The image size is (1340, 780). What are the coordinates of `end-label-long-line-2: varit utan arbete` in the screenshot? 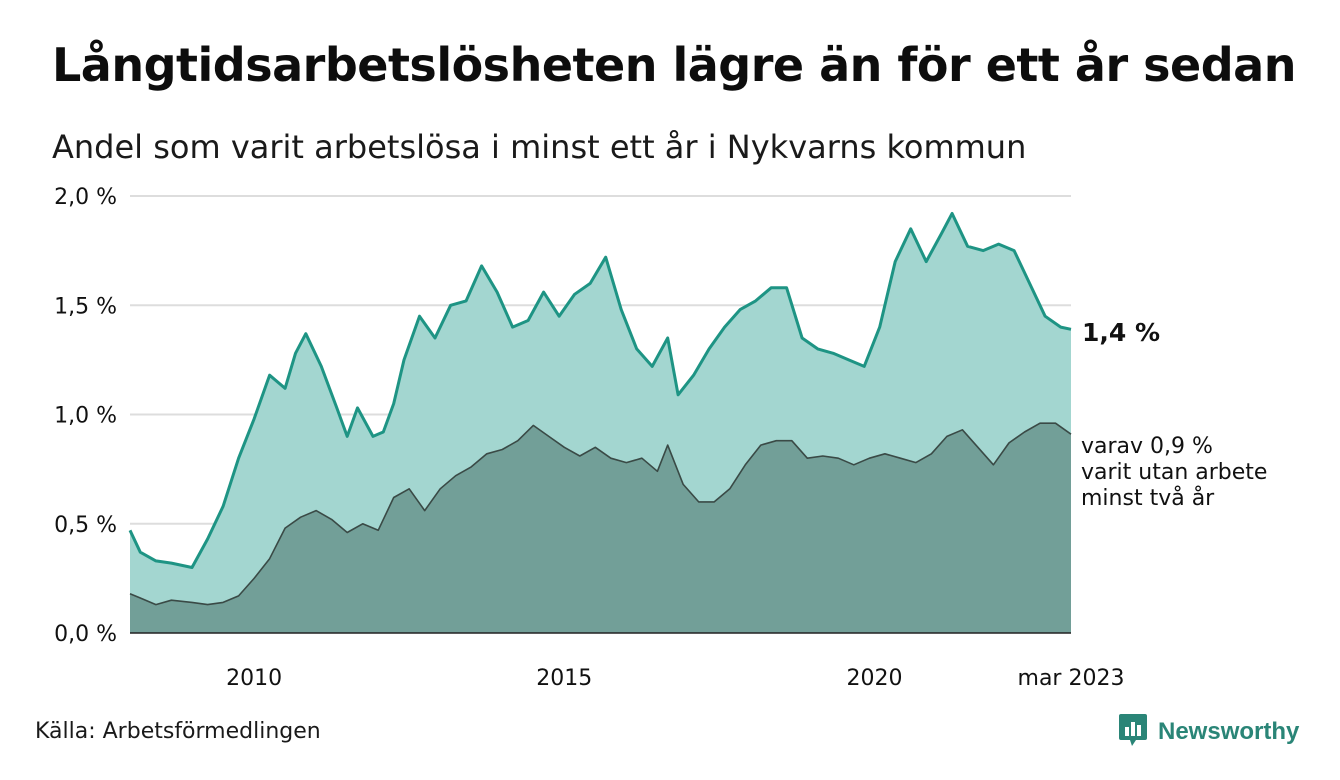 It's located at (1174, 472).